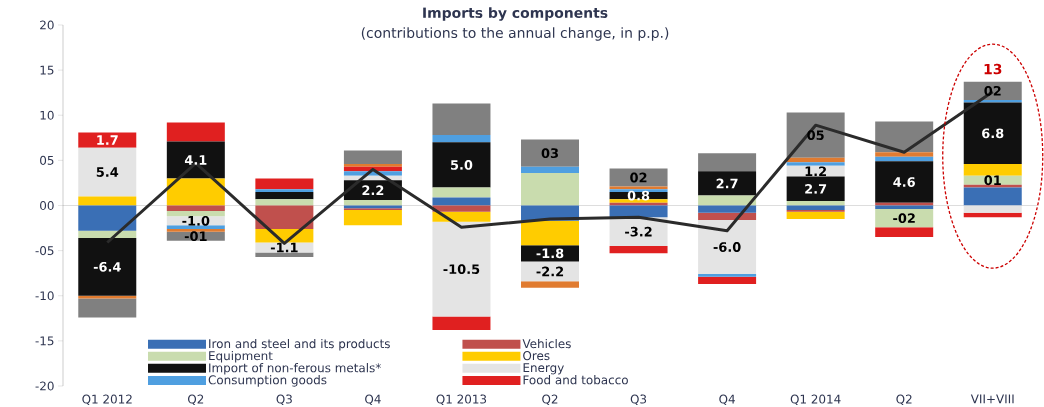 This screenshot has width=1044, height=407. Describe the element at coordinates (815, 135) in the screenshot. I see `data-label: 05` at that location.